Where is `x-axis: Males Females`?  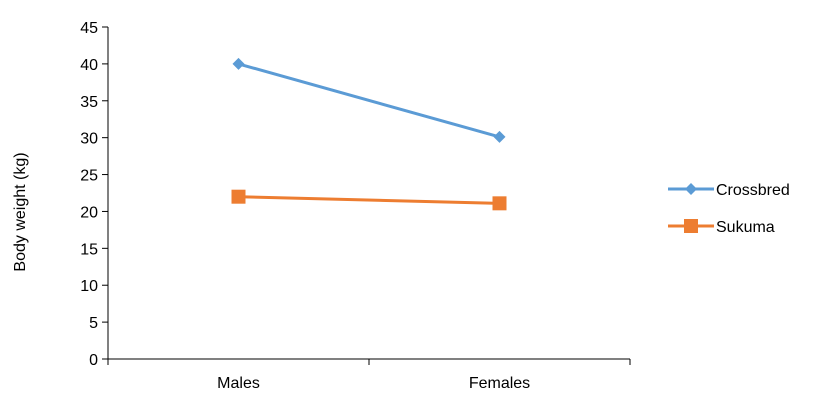
x-axis: Males Females is located at coordinates (369, 375).